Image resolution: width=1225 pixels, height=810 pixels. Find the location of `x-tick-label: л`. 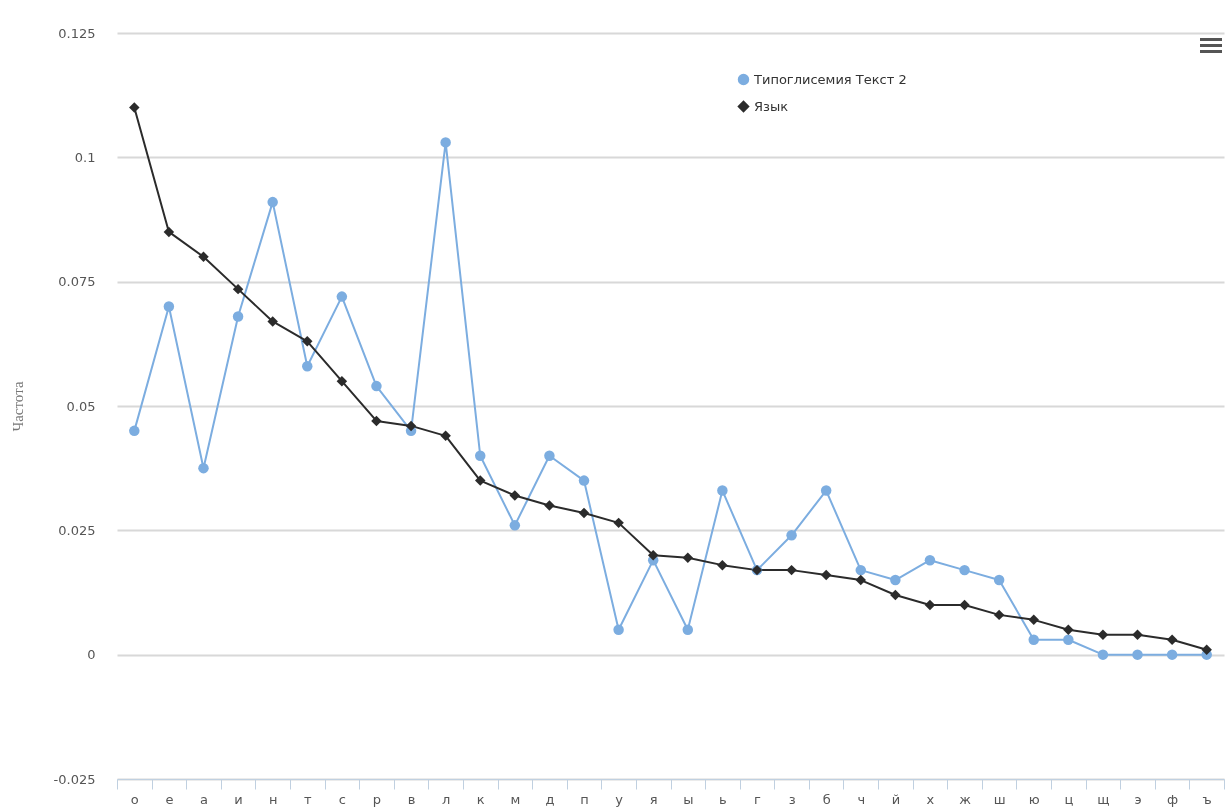

x-tick-label: л is located at coordinates (446, 799).